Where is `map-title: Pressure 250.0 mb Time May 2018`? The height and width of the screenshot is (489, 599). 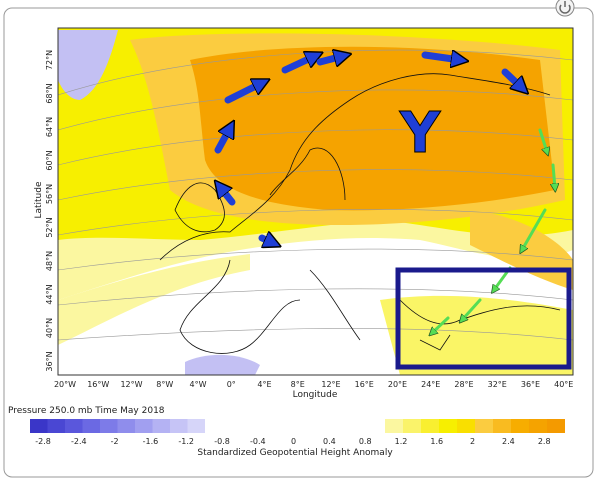
map-title: Pressure 250.0 mb Time May 2018 is located at coordinates (86, 411).